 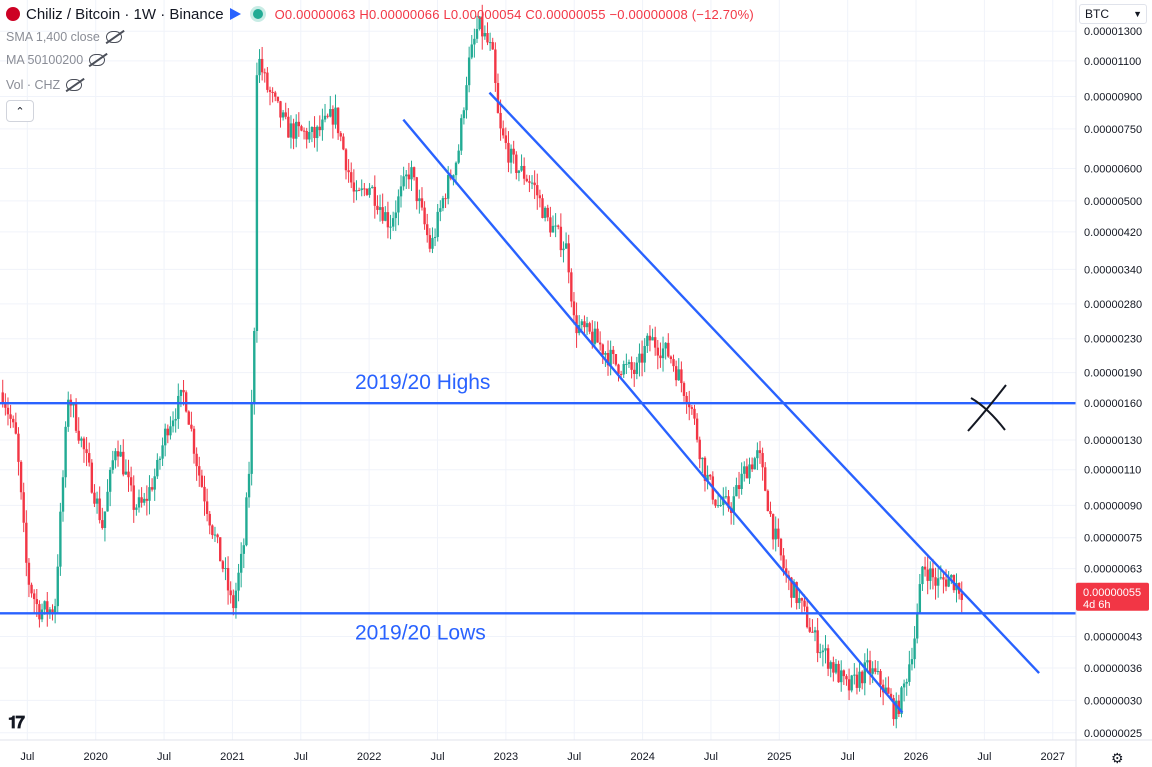 I want to click on current-price-tag, so click(x=1112, y=596).